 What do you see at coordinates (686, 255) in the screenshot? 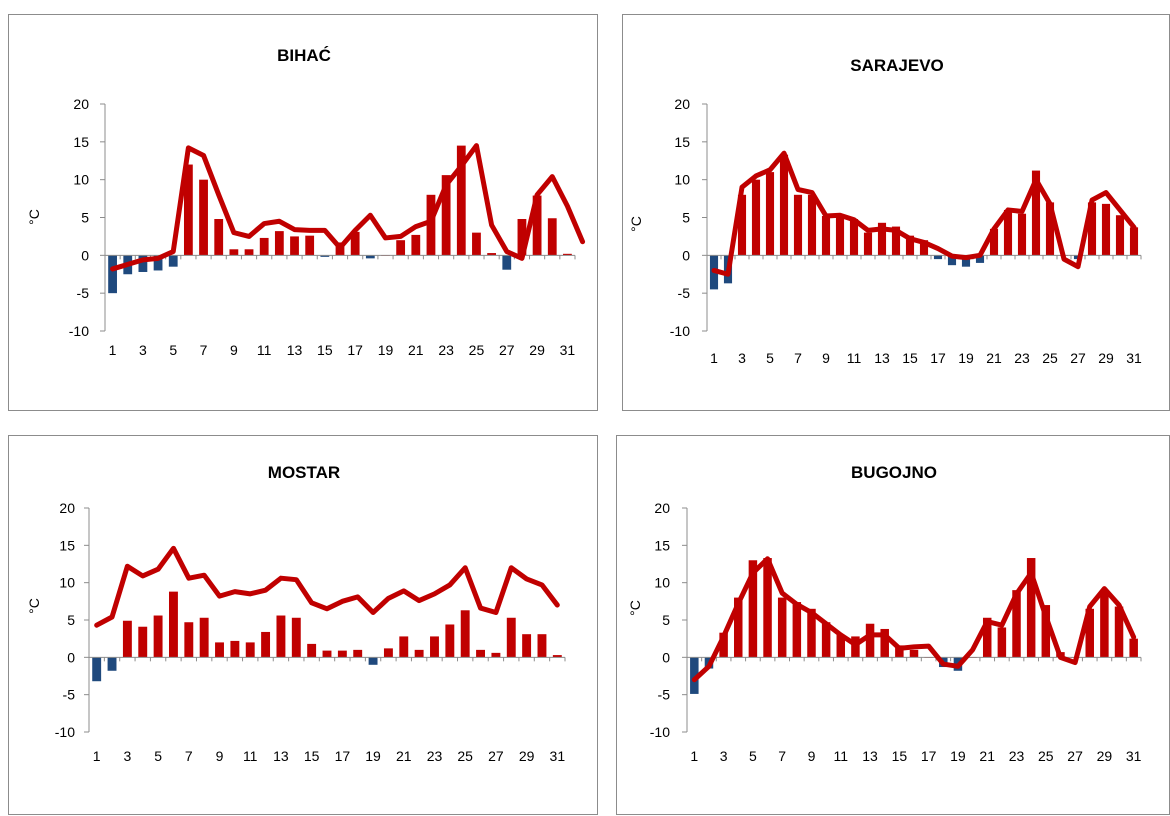
I see `y-tick-label: 0` at bounding box center [686, 255].